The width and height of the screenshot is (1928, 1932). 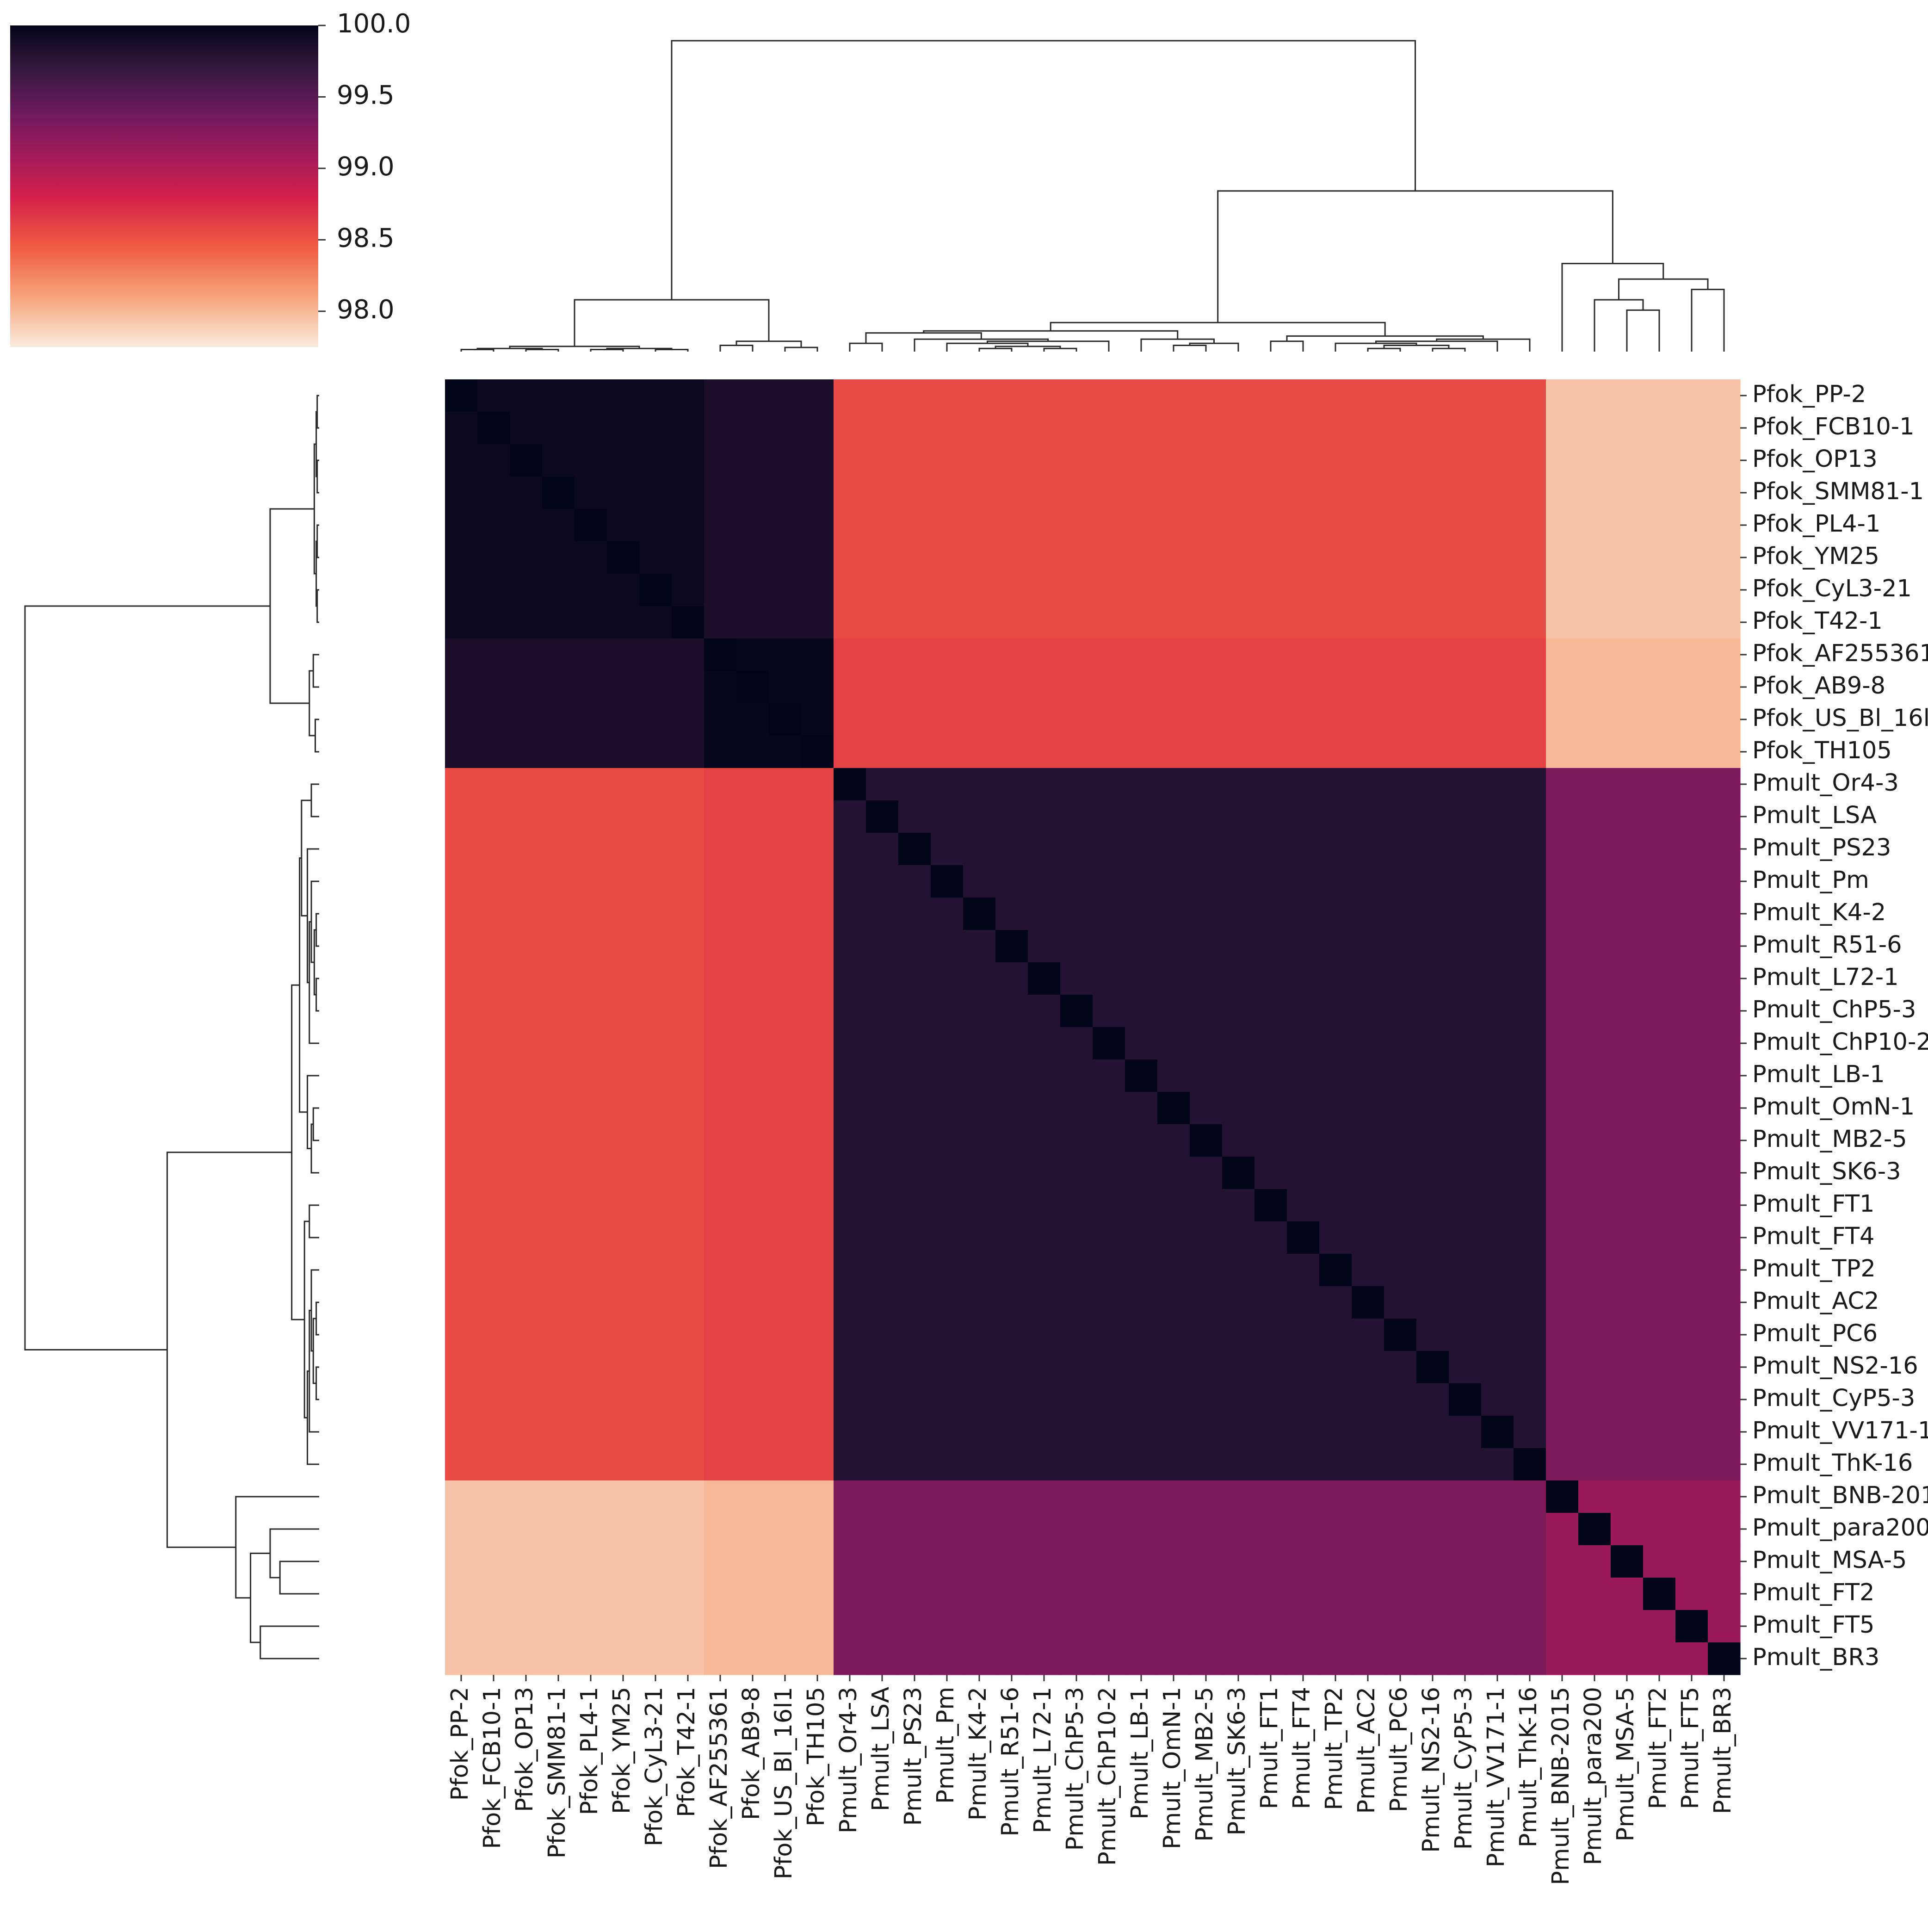 I want to click on x-tick-label-pmult-r51-6: Pmult_R51-6, so click(x=1010, y=1762).